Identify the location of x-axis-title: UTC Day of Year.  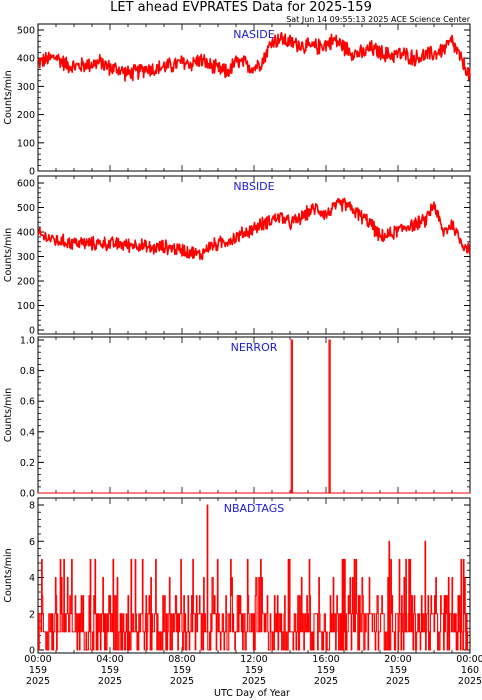
(252, 693).